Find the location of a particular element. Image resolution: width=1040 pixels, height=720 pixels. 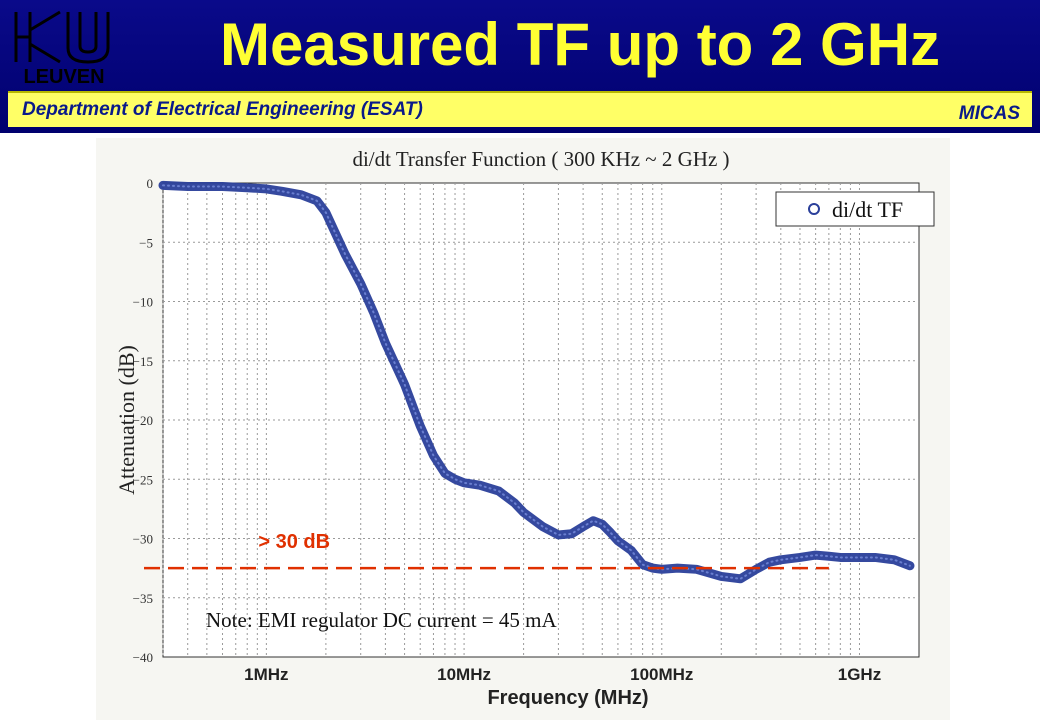

ku-logo-mark is located at coordinates (62, 37).